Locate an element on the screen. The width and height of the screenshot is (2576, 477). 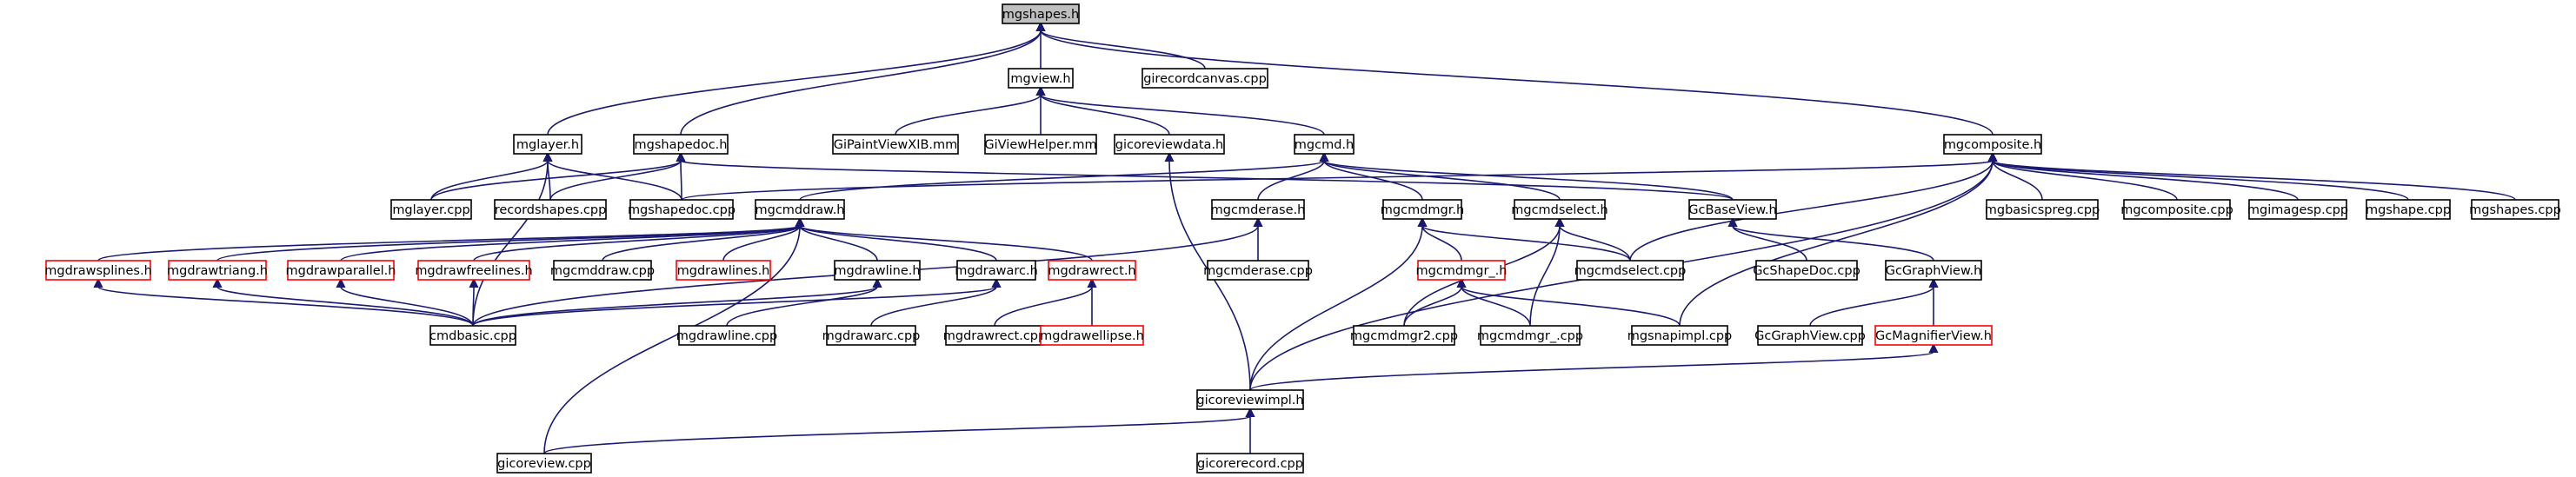
node-gicorerecord-cpp: gicorerecord.cpp is located at coordinates (1250, 463).